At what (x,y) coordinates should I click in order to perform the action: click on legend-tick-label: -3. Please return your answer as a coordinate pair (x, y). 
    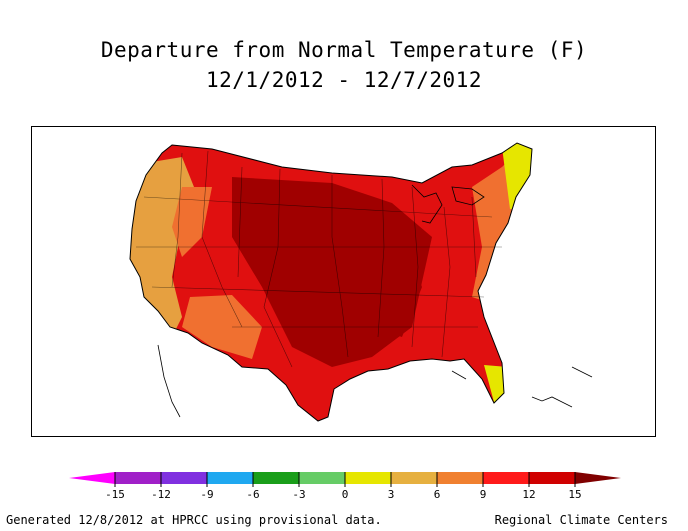
    Looking at the image, I should click on (298, 494).